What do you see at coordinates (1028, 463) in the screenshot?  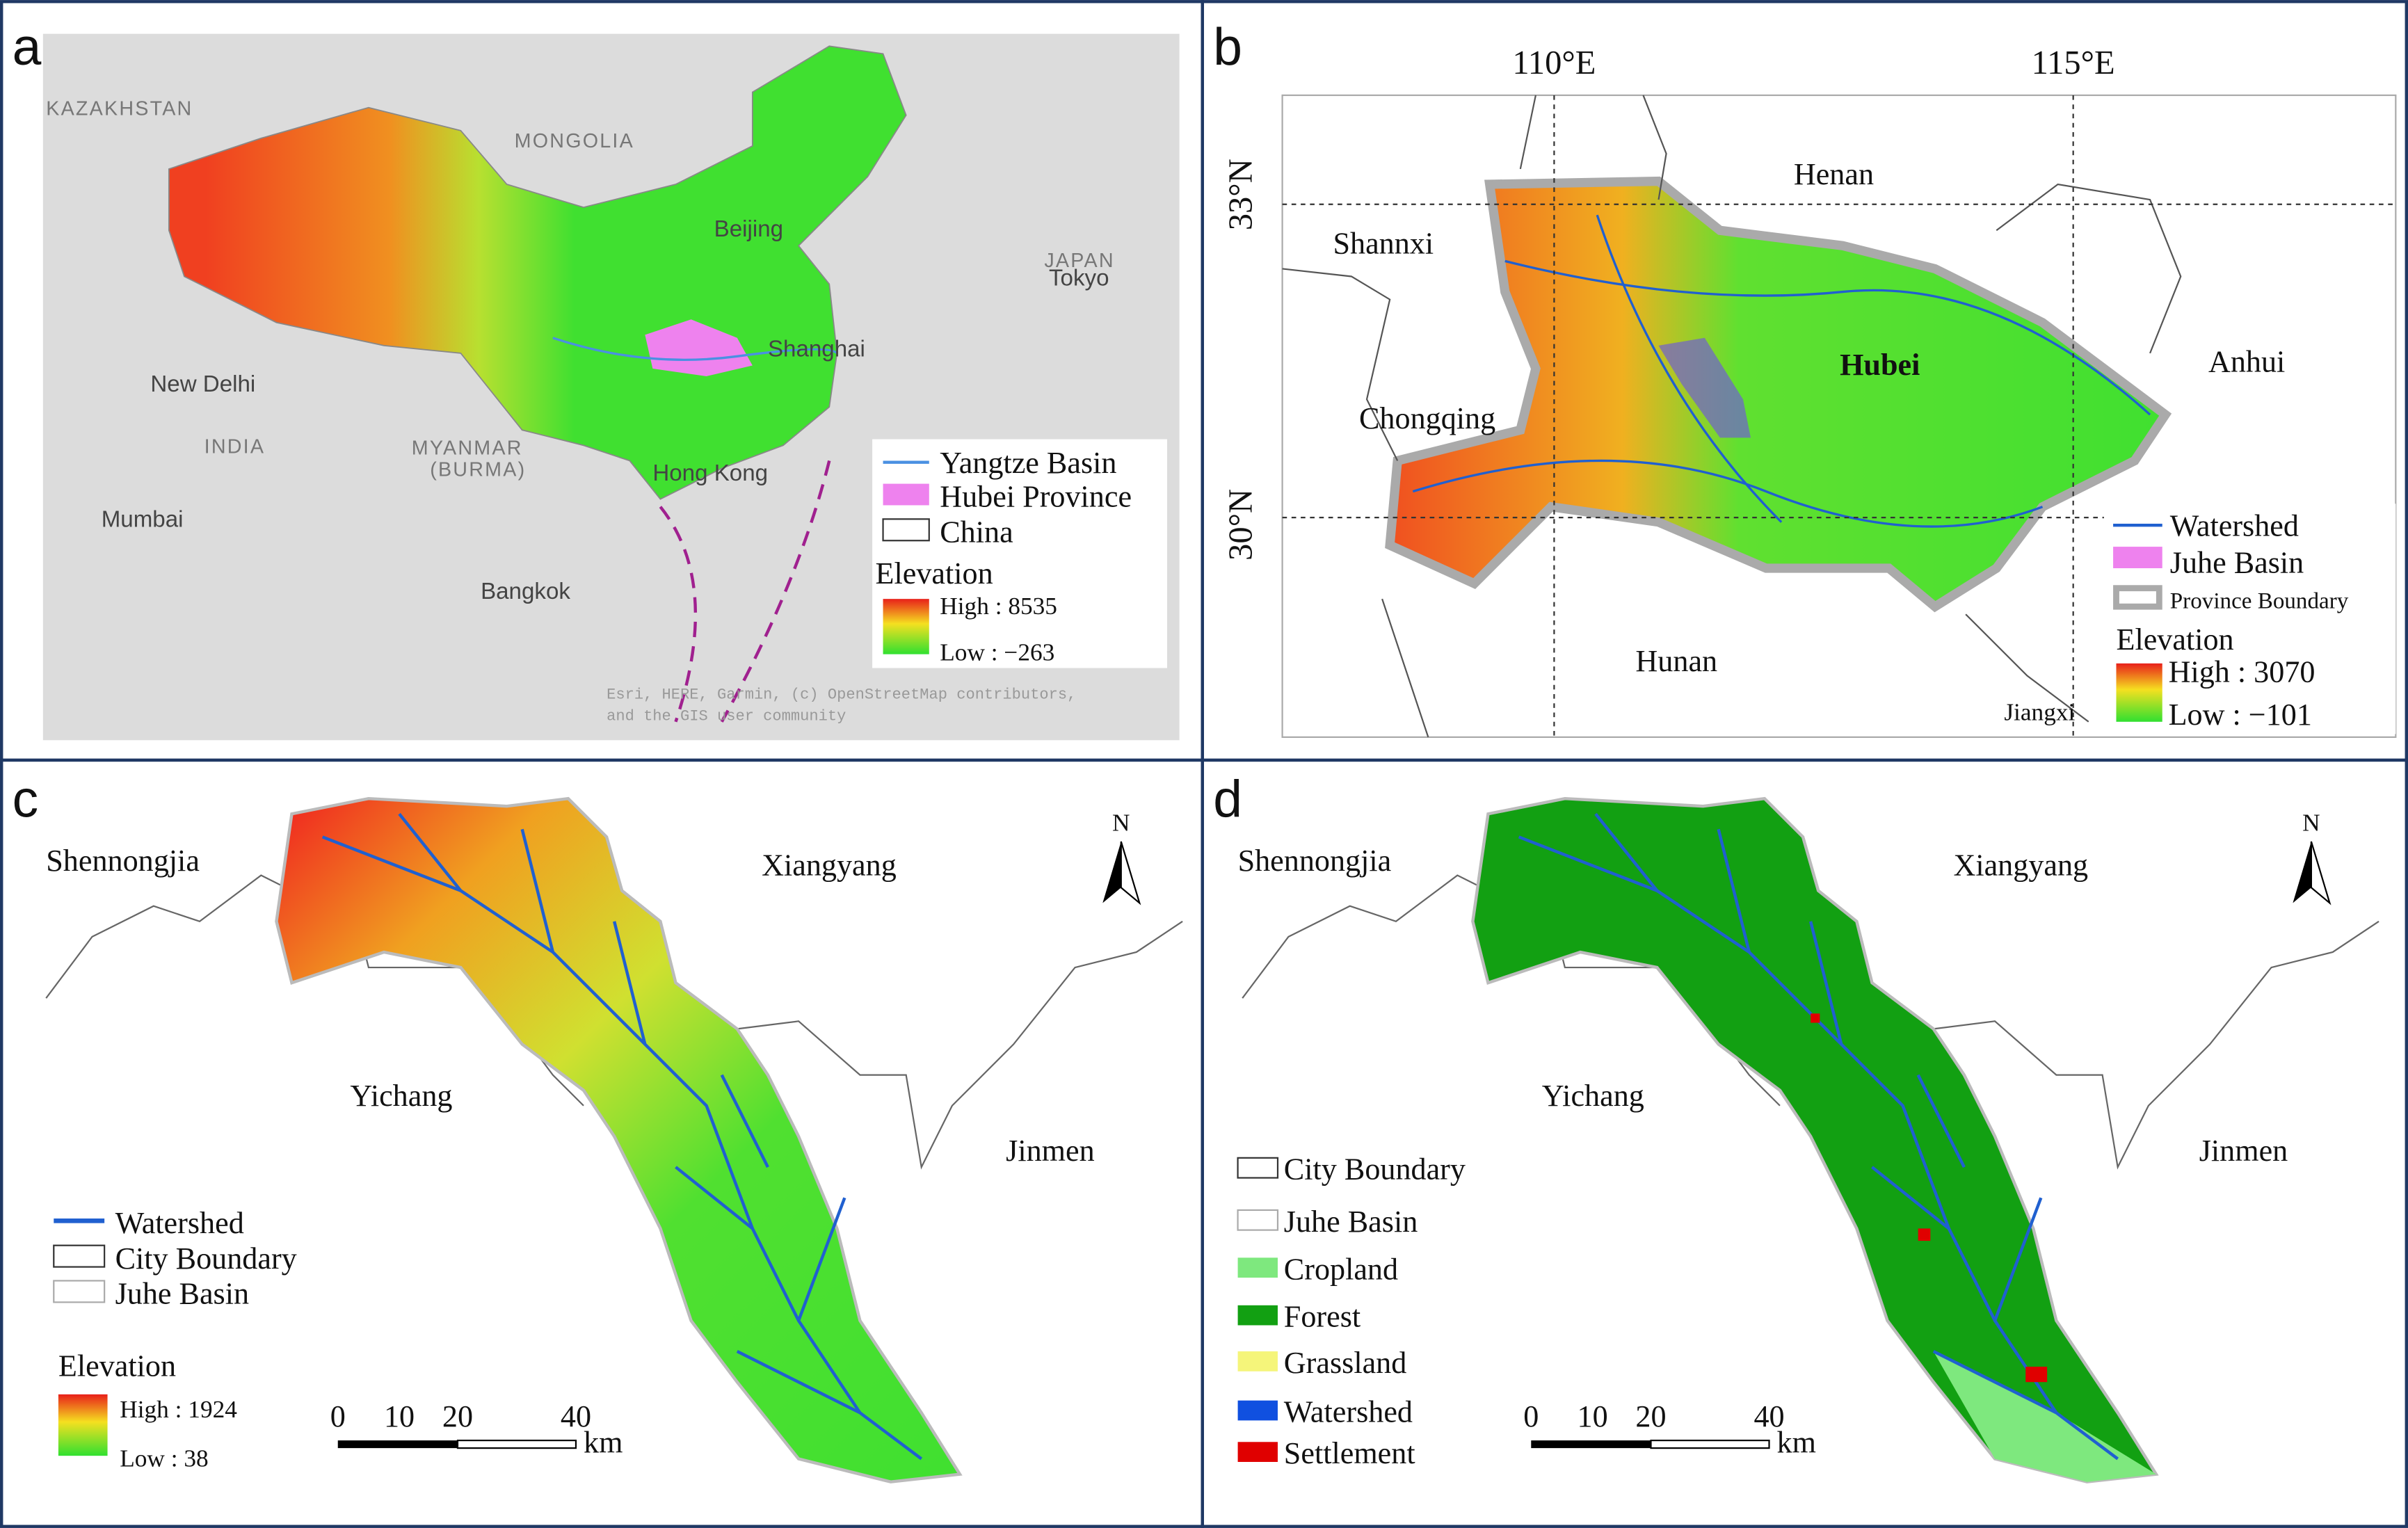 I see `legend-label: Yangtze Basin` at bounding box center [1028, 463].